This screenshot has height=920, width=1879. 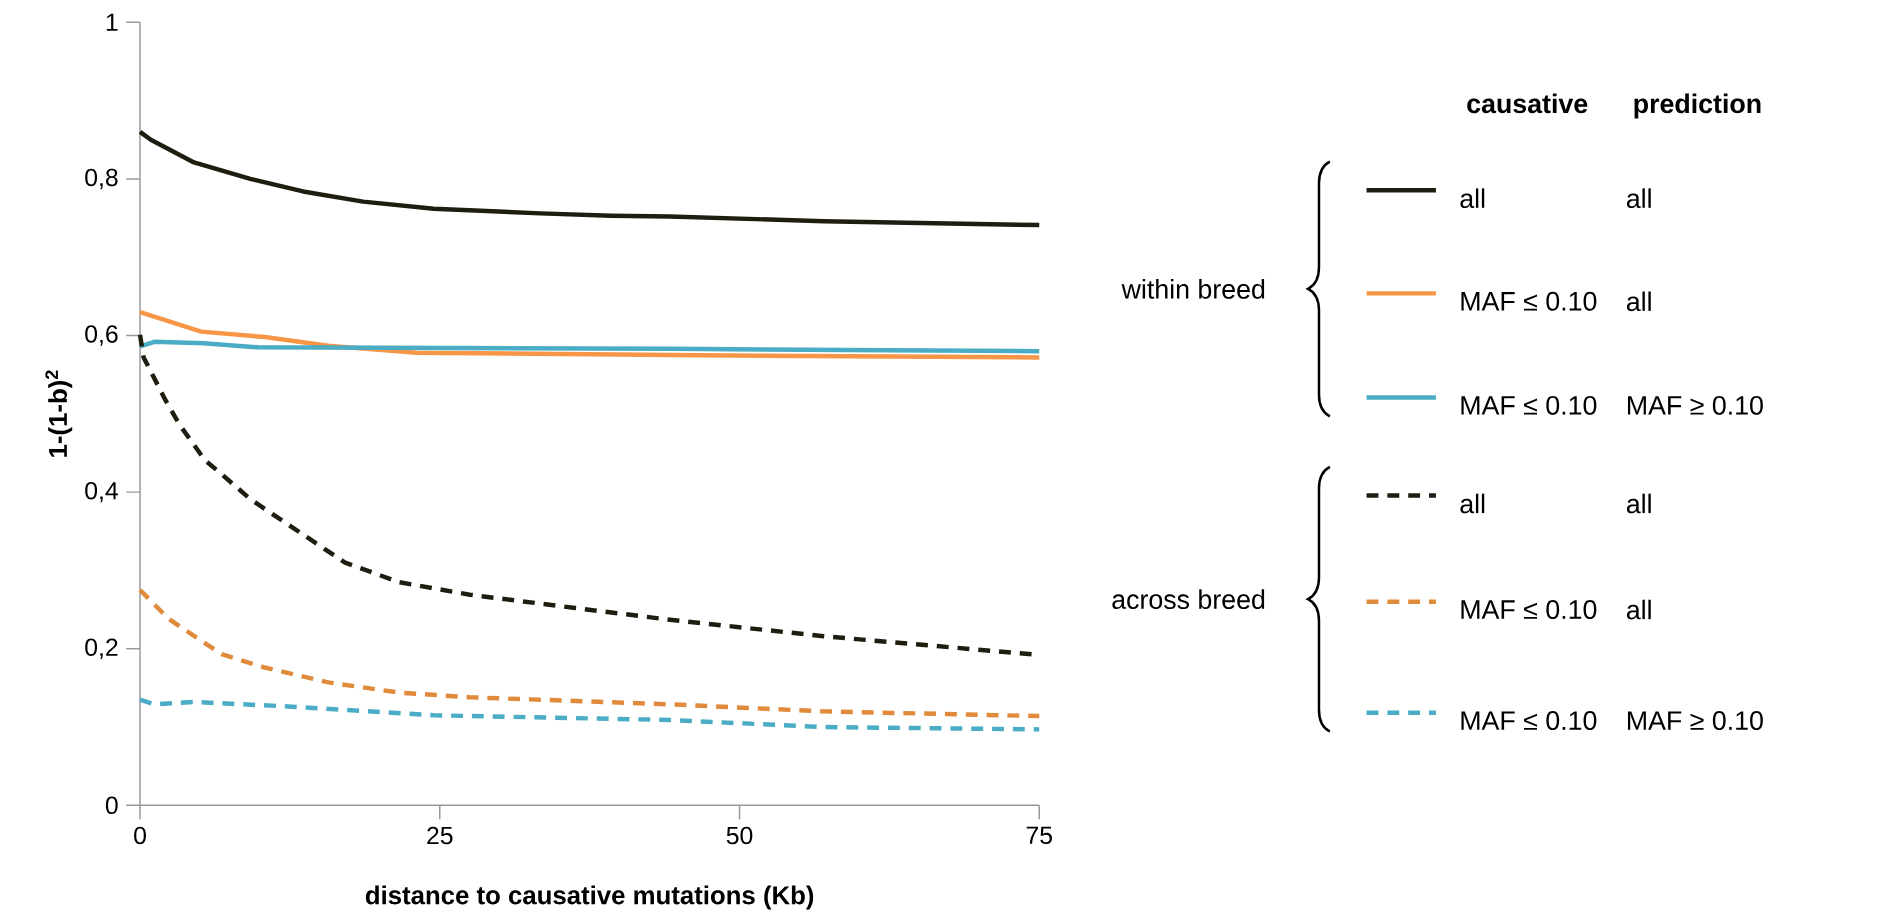 I want to click on y-tick-label: 1, so click(x=112, y=22).